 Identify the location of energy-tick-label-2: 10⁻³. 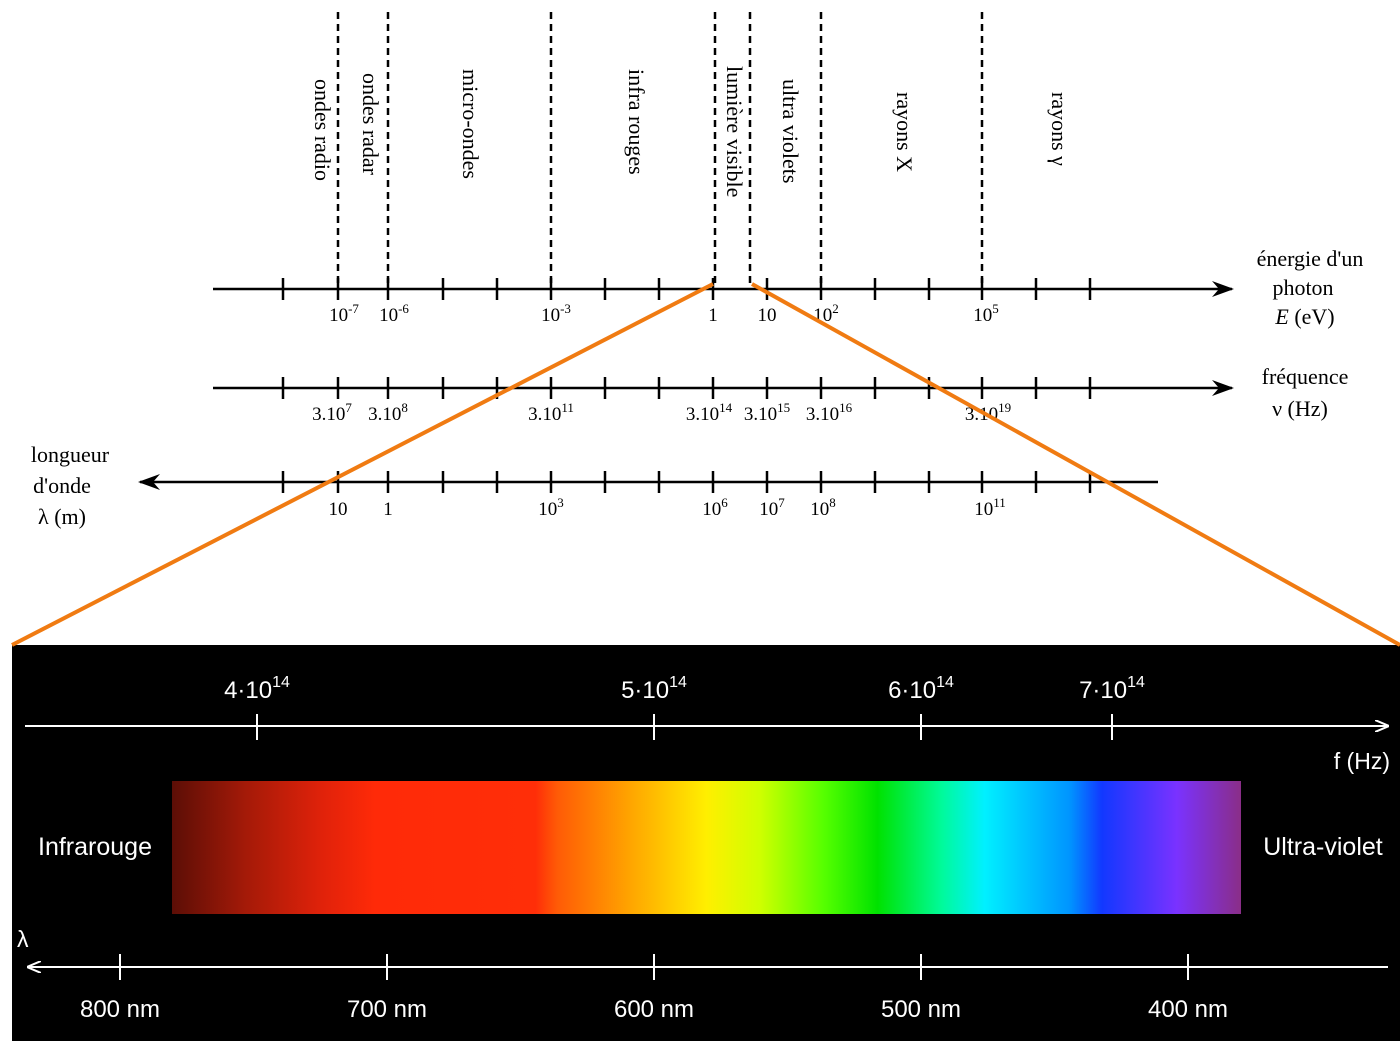
(556, 313).